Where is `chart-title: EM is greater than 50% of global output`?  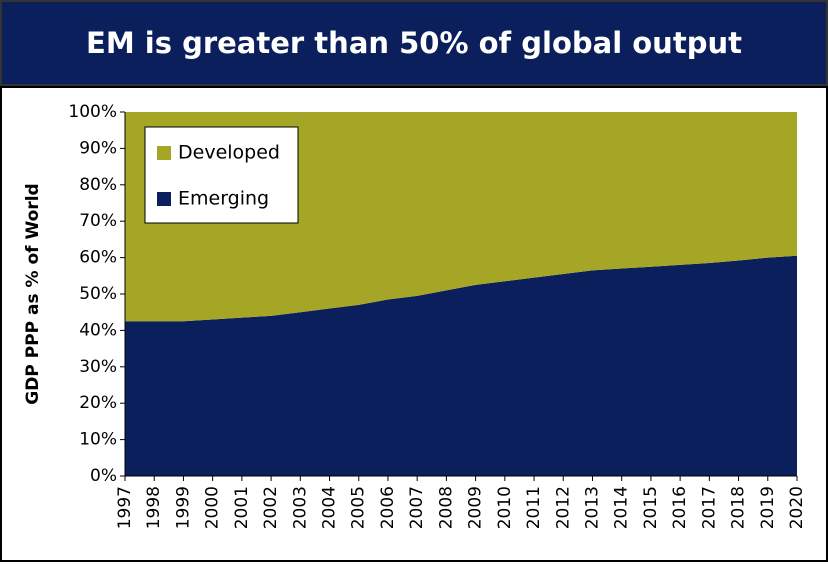 chart-title: EM is greater than 50% of global output is located at coordinates (414, 43).